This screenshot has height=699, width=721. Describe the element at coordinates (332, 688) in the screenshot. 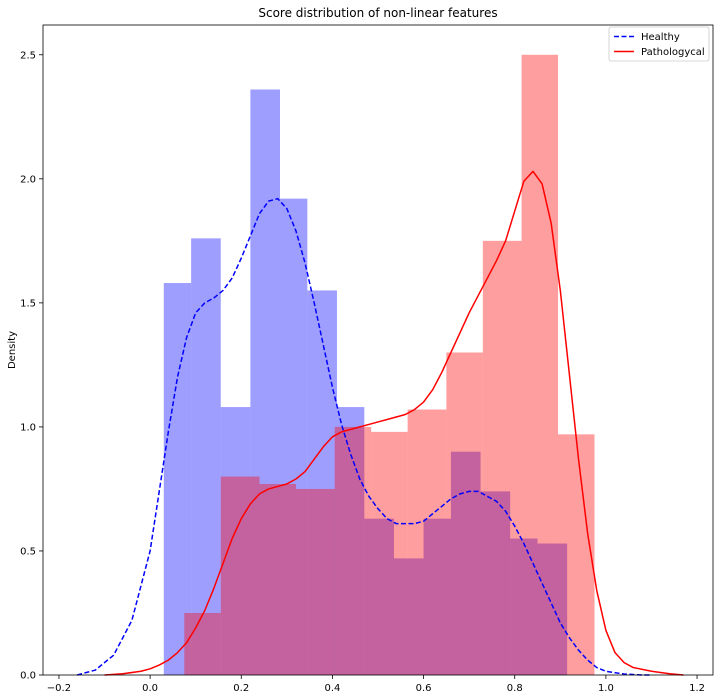

I see `x-tick-label: 0.4` at that location.